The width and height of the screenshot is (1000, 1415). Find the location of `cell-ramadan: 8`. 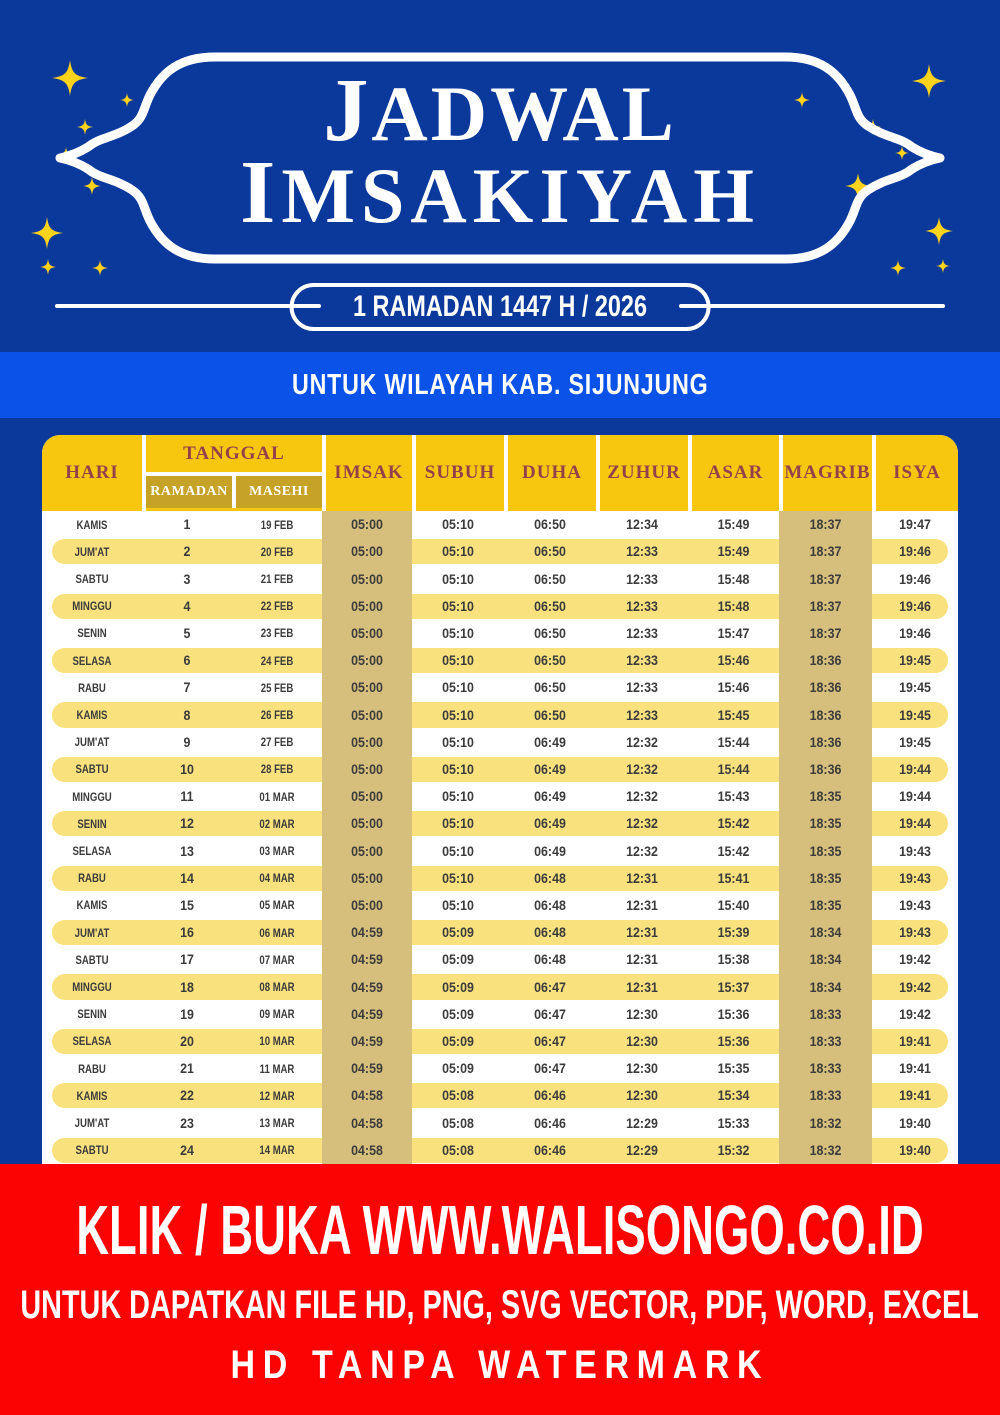

cell-ramadan: 8 is located at coordinates (187, 715).